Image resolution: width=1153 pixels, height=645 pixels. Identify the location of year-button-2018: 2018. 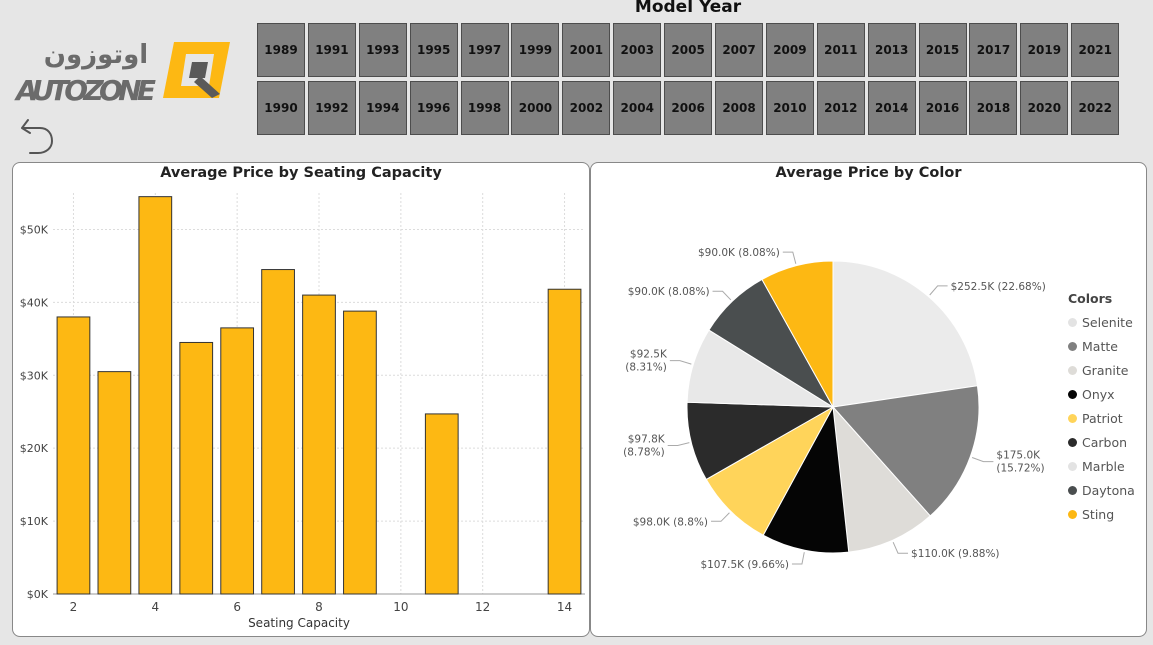
(993, 108).